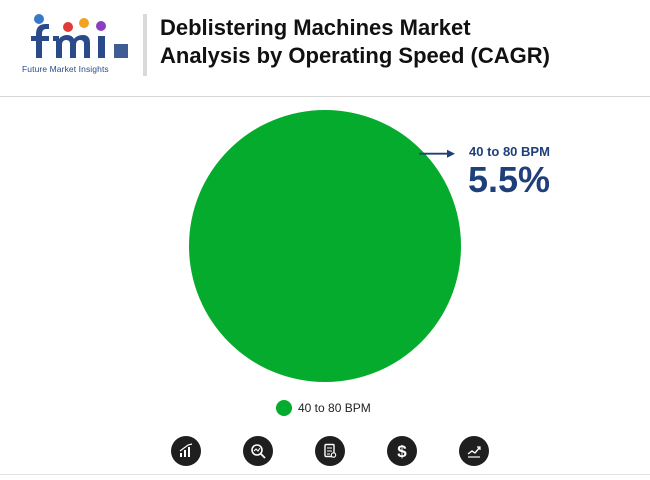 This screenshot has width=650, height=480. I want to click on footer-icon-bar: $, so click(325, 453).